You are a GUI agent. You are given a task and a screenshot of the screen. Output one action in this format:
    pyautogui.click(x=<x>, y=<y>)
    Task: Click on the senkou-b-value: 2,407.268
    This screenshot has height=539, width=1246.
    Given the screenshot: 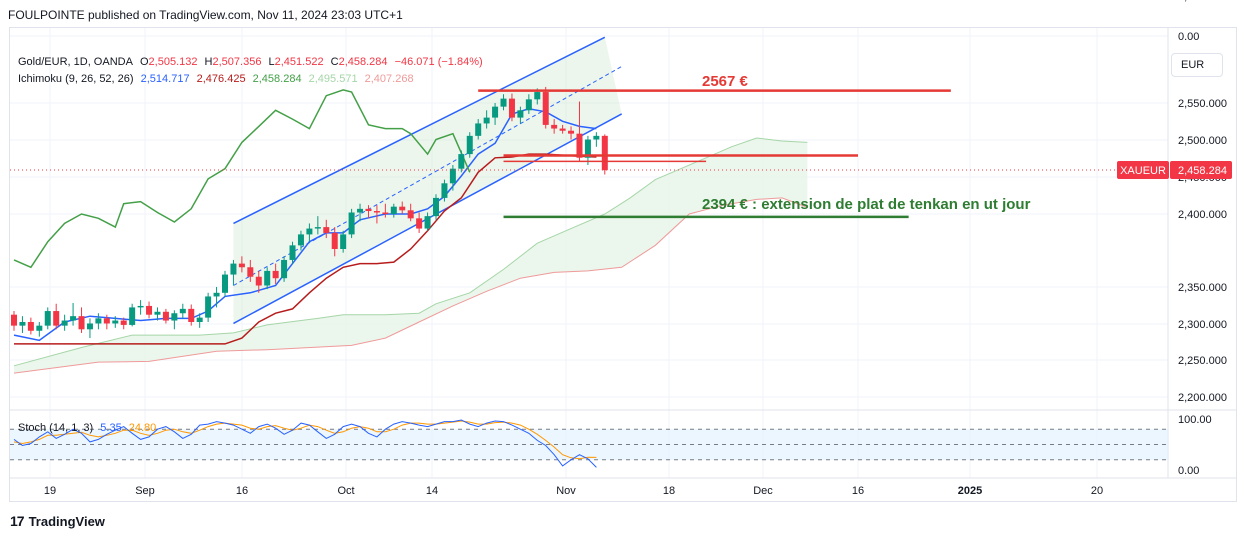 What is the action you would take?
    pyautogui.click(x=389, y=79)
    